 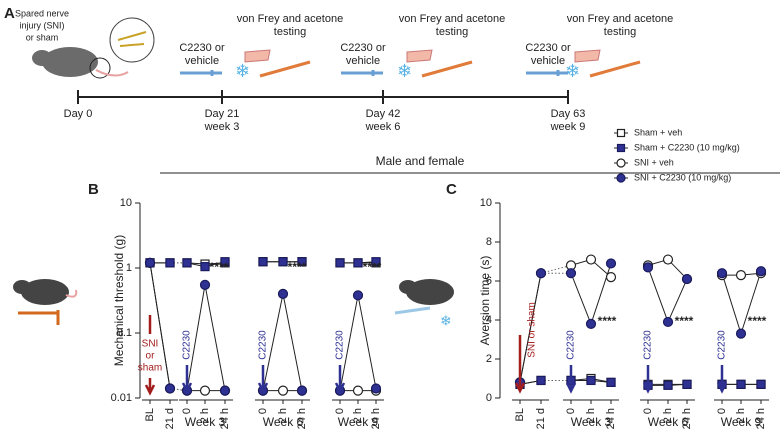 What do you see at coordinates (451, 189) in the screenshot?
I see `panel-label: C` at bounding box center [451, 189].